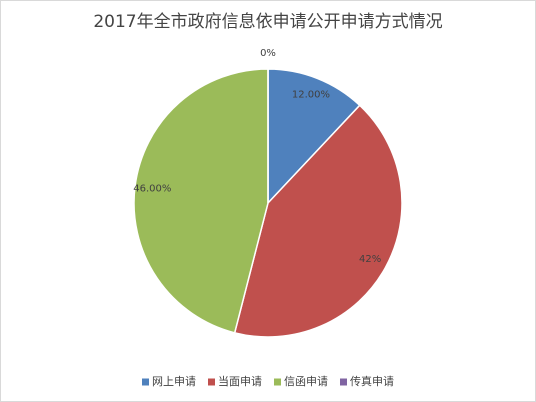 Image resolution: width=536 pixels, height=402 pixels. Describe the element at coordinates (267, 22) in the screenshot. I see `chart-title: 2017年全市政府信息依申请公开申请方式情况` at that location.